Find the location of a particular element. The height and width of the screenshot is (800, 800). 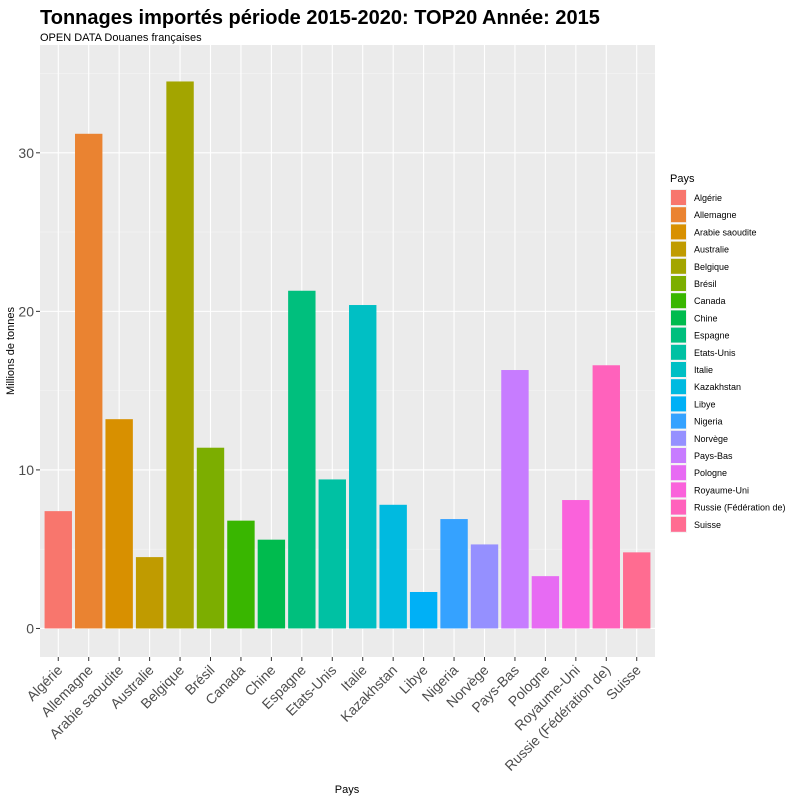

legend-label: Kazakhstan is located at coordinates (717, 387).